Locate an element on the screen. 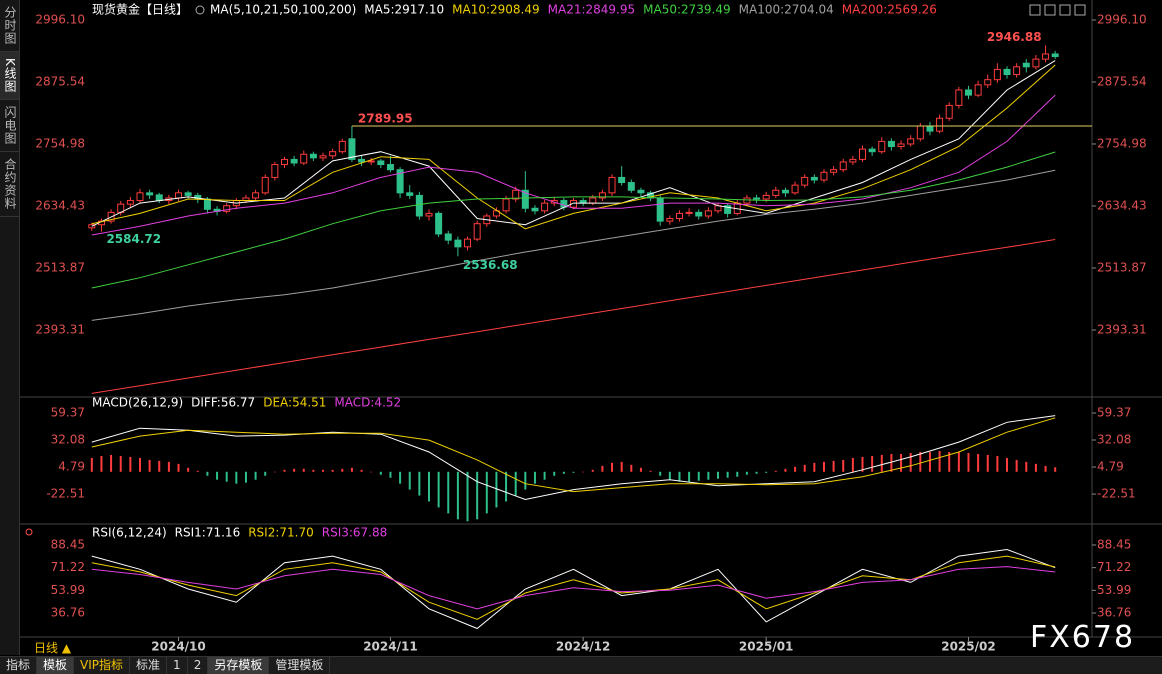 The image size is (1162, 674). y-tick-label: 2393.31 is located at coordinates (60, 329).